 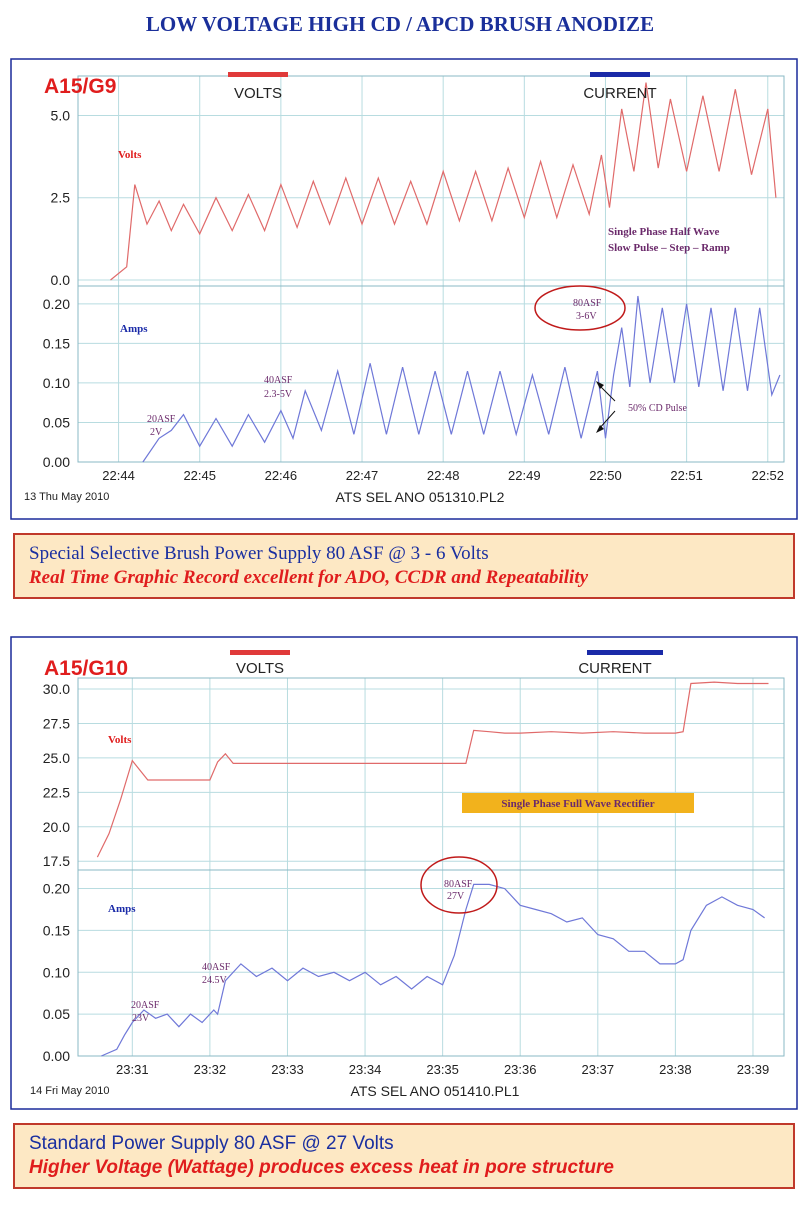 I want to click on rectifier-note: Single Phase Full Wave Rectifier, so click(x=577, y=804).